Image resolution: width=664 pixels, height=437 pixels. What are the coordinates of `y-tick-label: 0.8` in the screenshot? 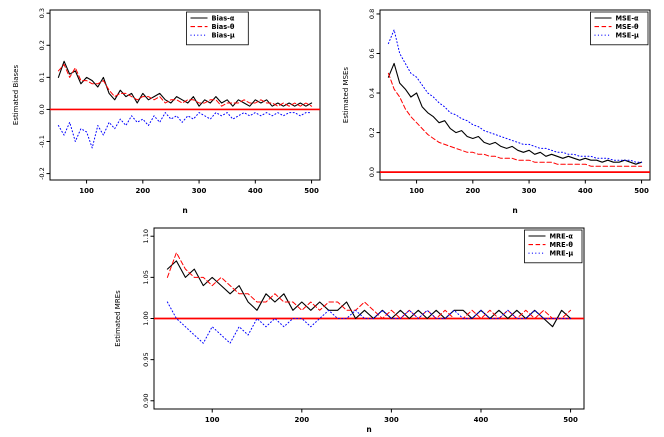 It's located at (372, 14).